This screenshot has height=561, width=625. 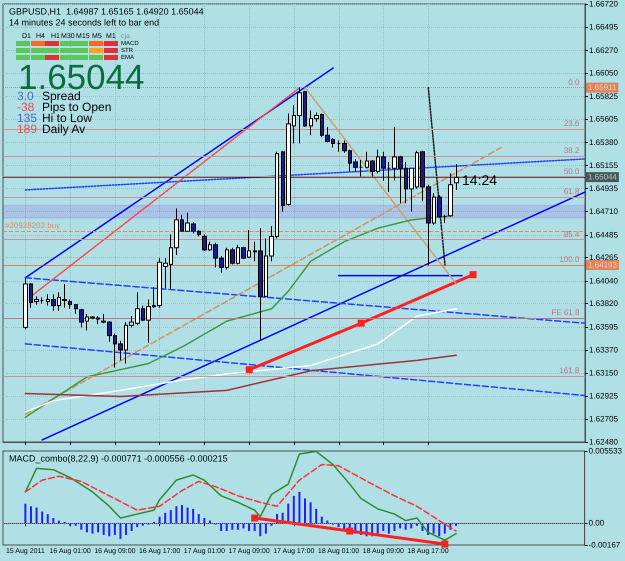 I want to click on y-tick-label: -0.00167, so click(x=604, y=545).